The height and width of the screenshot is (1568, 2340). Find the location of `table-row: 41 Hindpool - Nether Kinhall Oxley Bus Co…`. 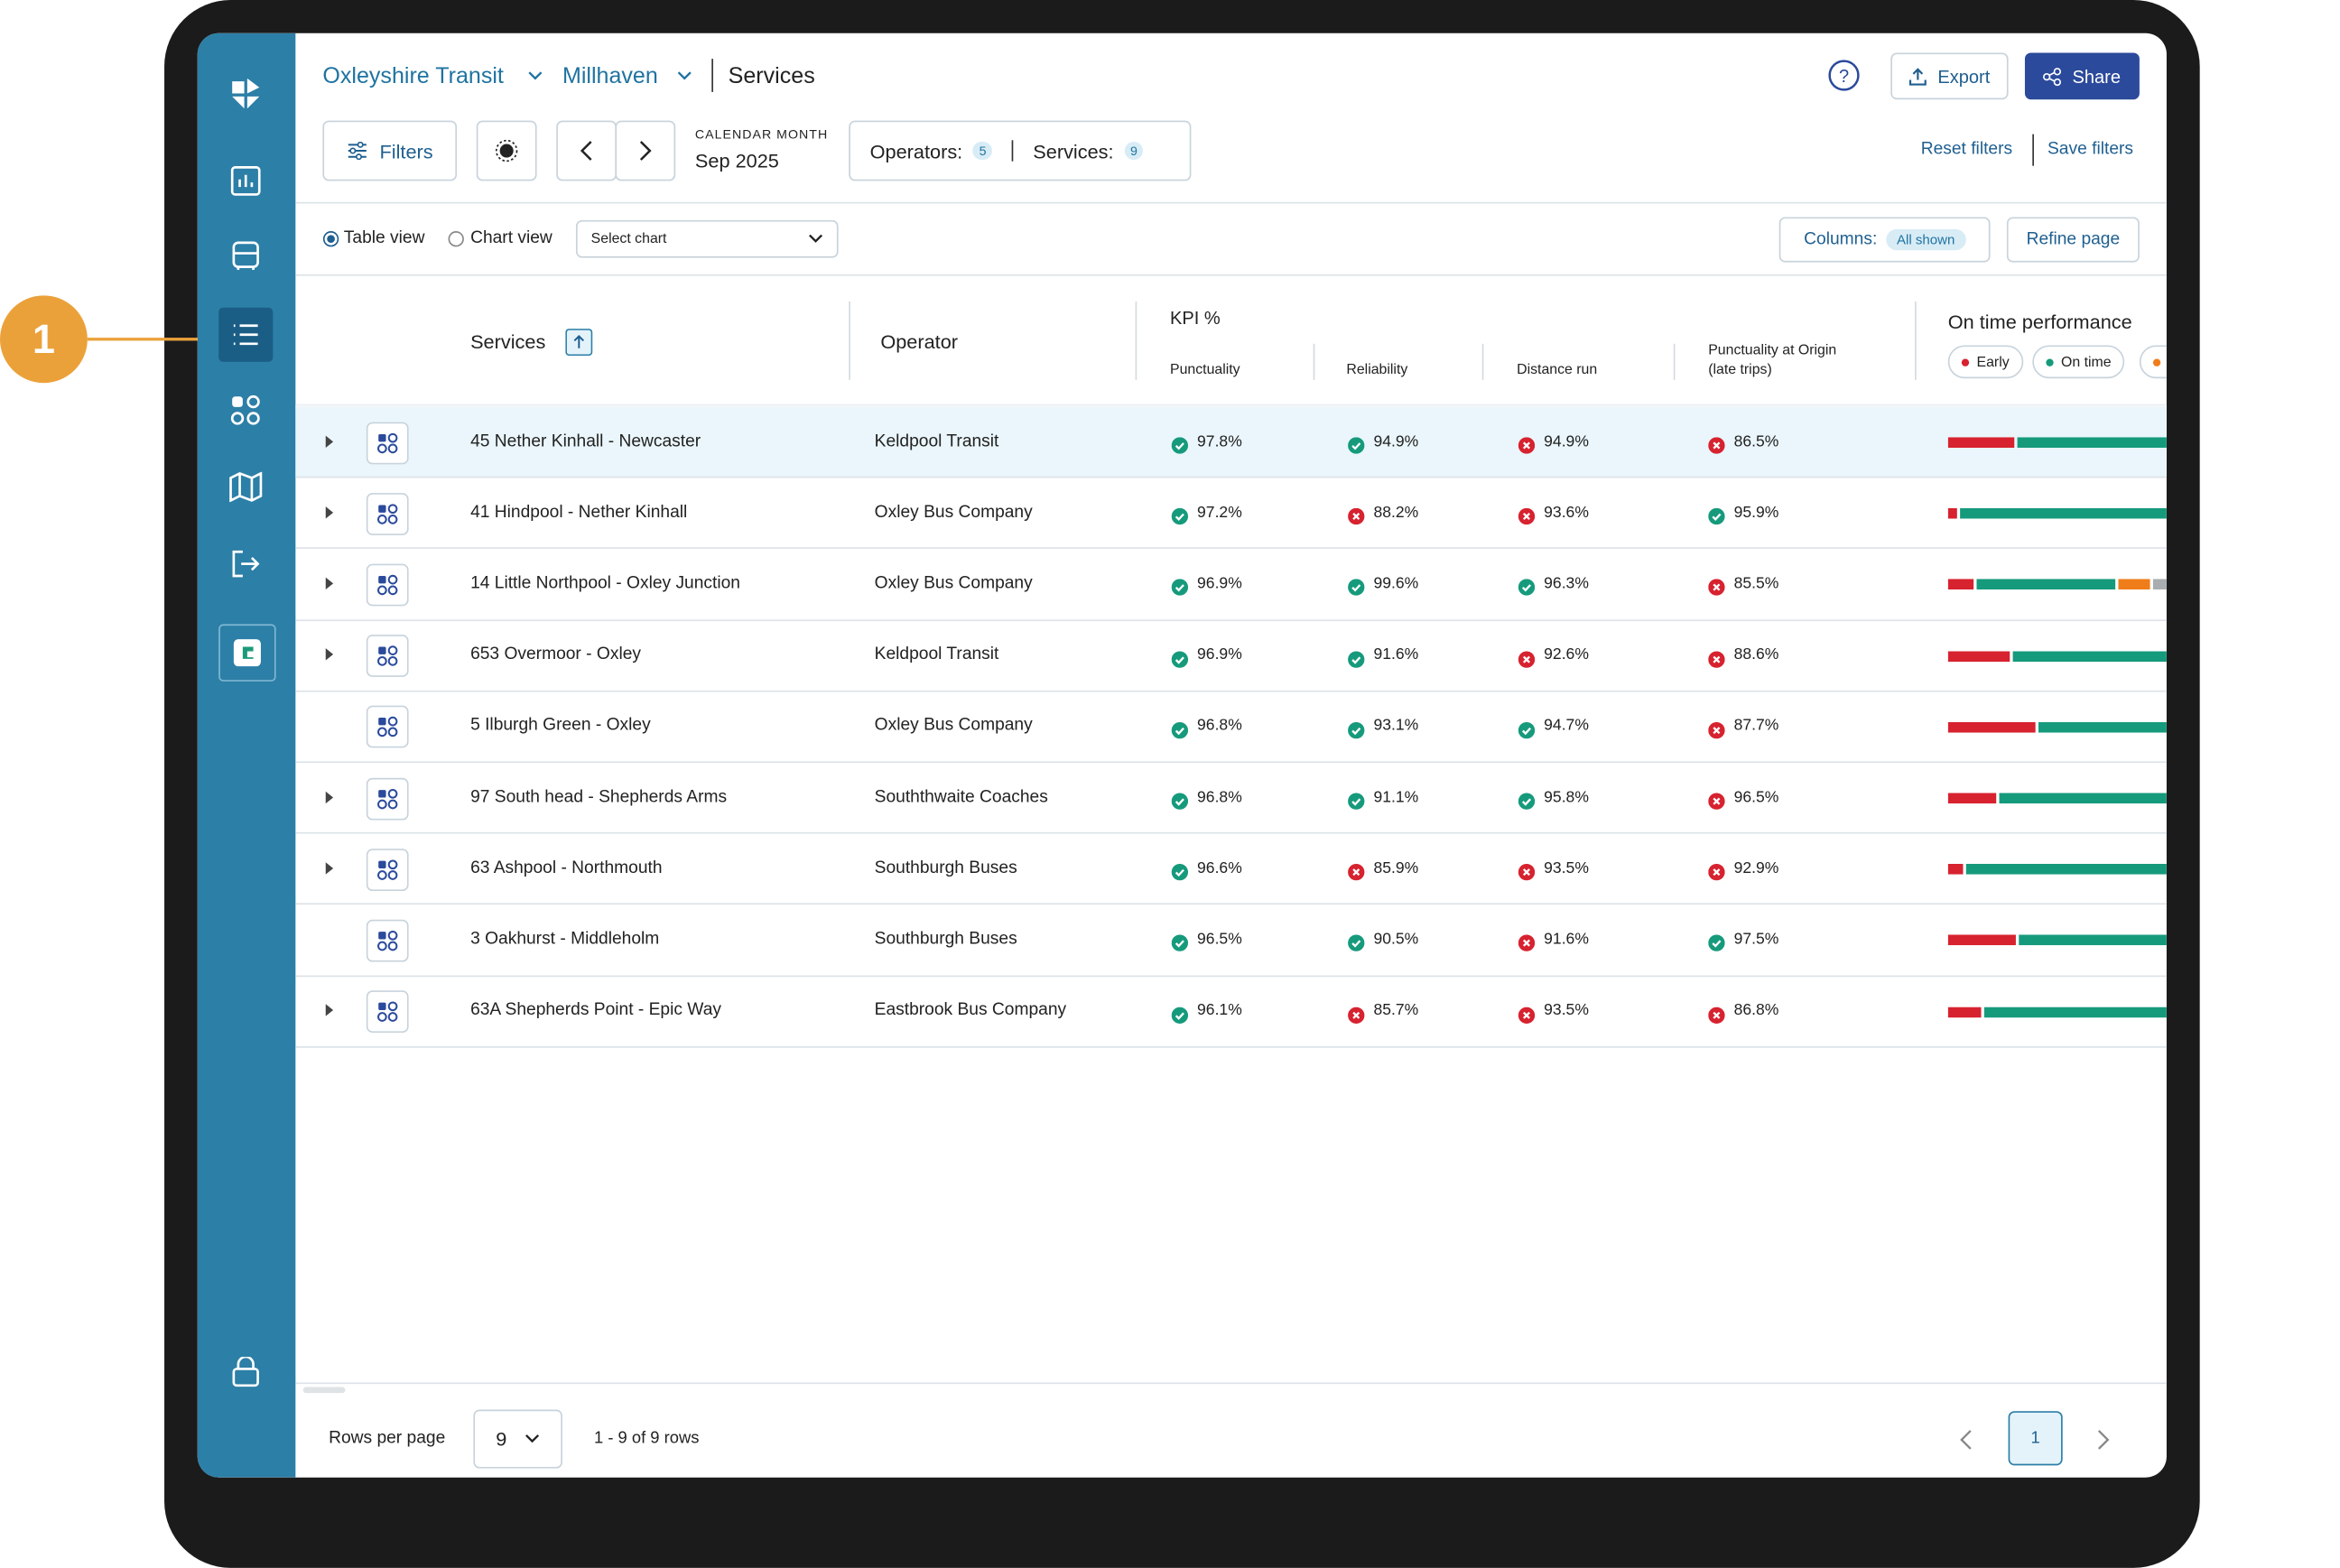

table-row: 41 Hindpool - Nether Kinhall Oxley Bus Co… is located at coordinates (1231, 514).